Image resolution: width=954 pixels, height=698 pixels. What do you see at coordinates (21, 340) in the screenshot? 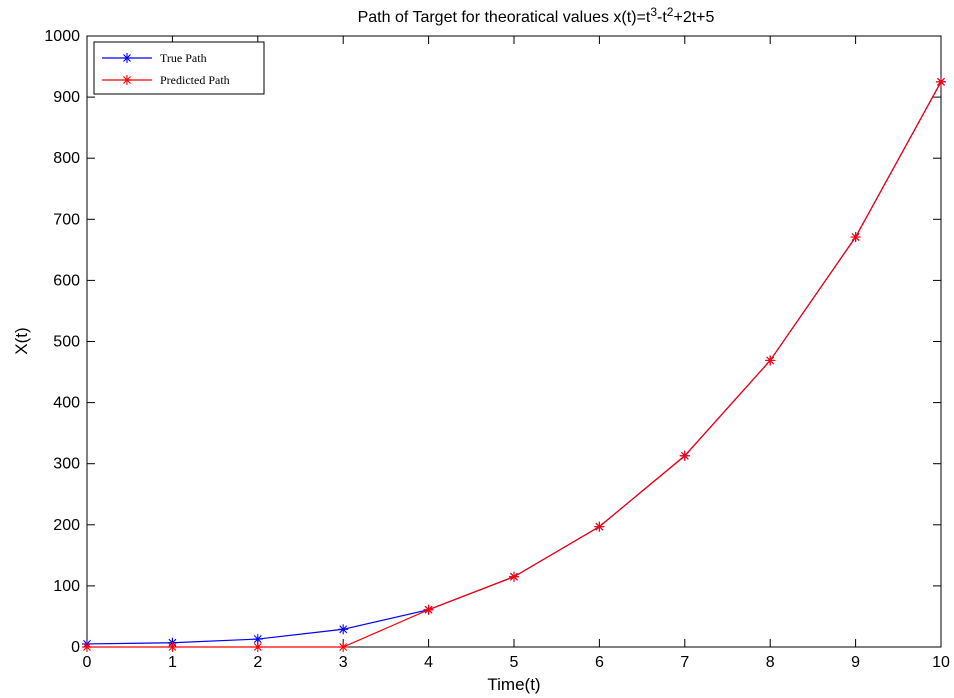
I see `y-axis-label: X(t)` at bounding box center [21, 340].